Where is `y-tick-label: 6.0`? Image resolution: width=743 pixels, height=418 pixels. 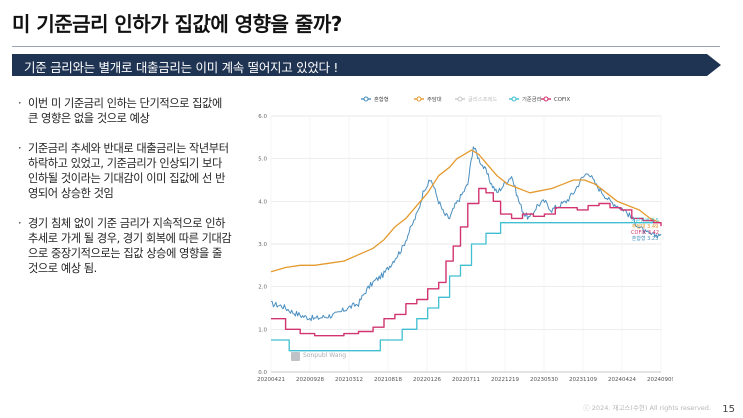 y-tick-label: 6.0 is located at coordinates (262, 117).